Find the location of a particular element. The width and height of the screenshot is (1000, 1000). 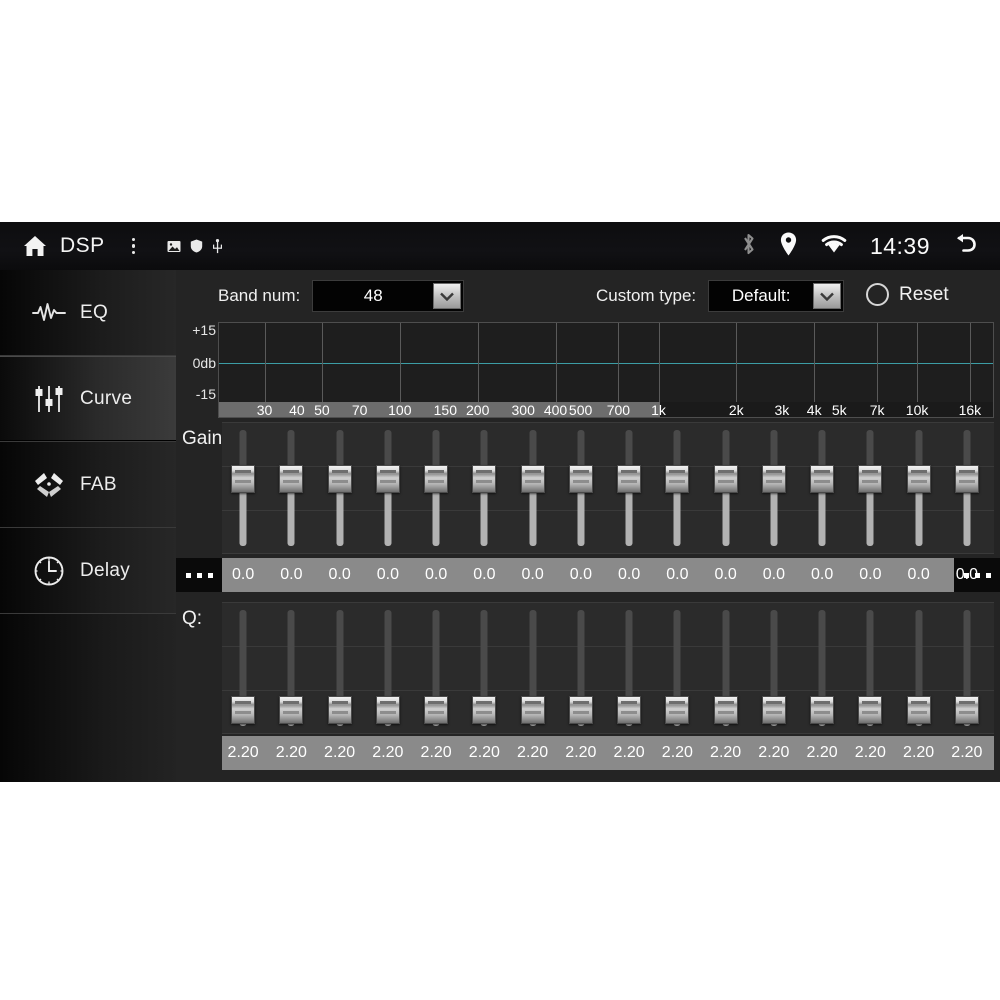

custom-type-dropdown: Default: is located at coordinates (776, 296).